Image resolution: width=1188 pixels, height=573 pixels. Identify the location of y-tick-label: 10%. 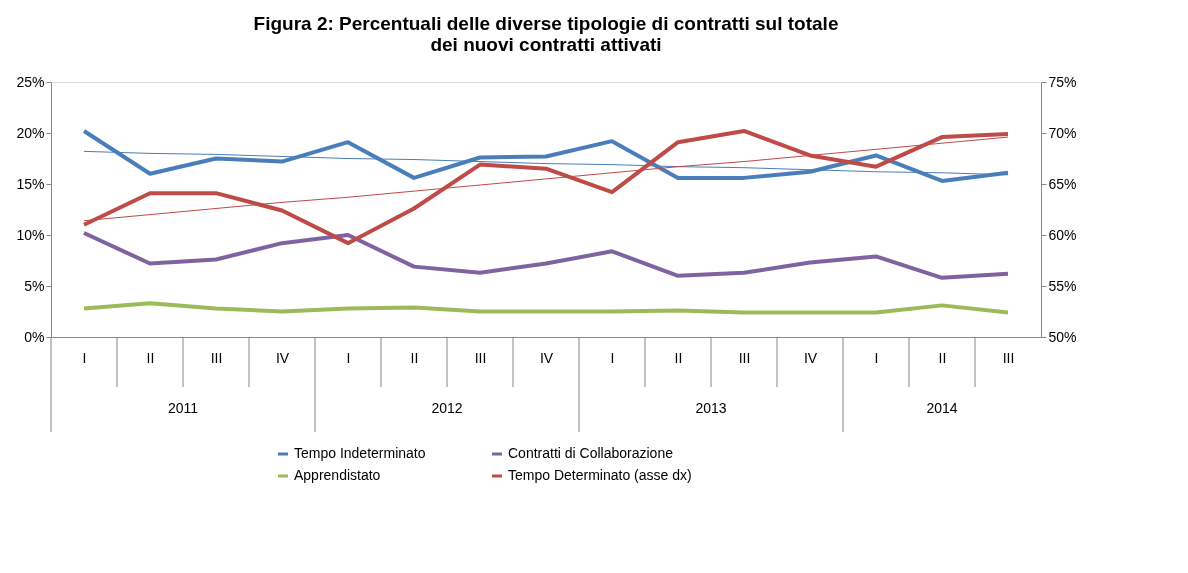
(30, 234).